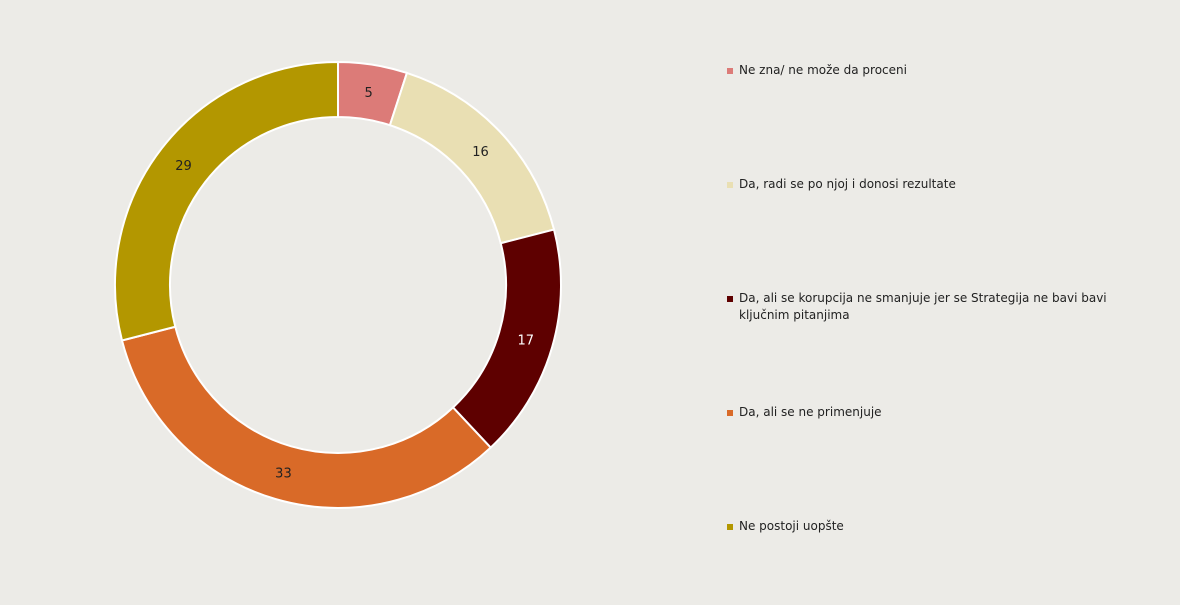 The width and height of the screenshot is (1180, 605). I want to click on legend-label: Ne zna/ ne može da proceni, so click(823, 70).